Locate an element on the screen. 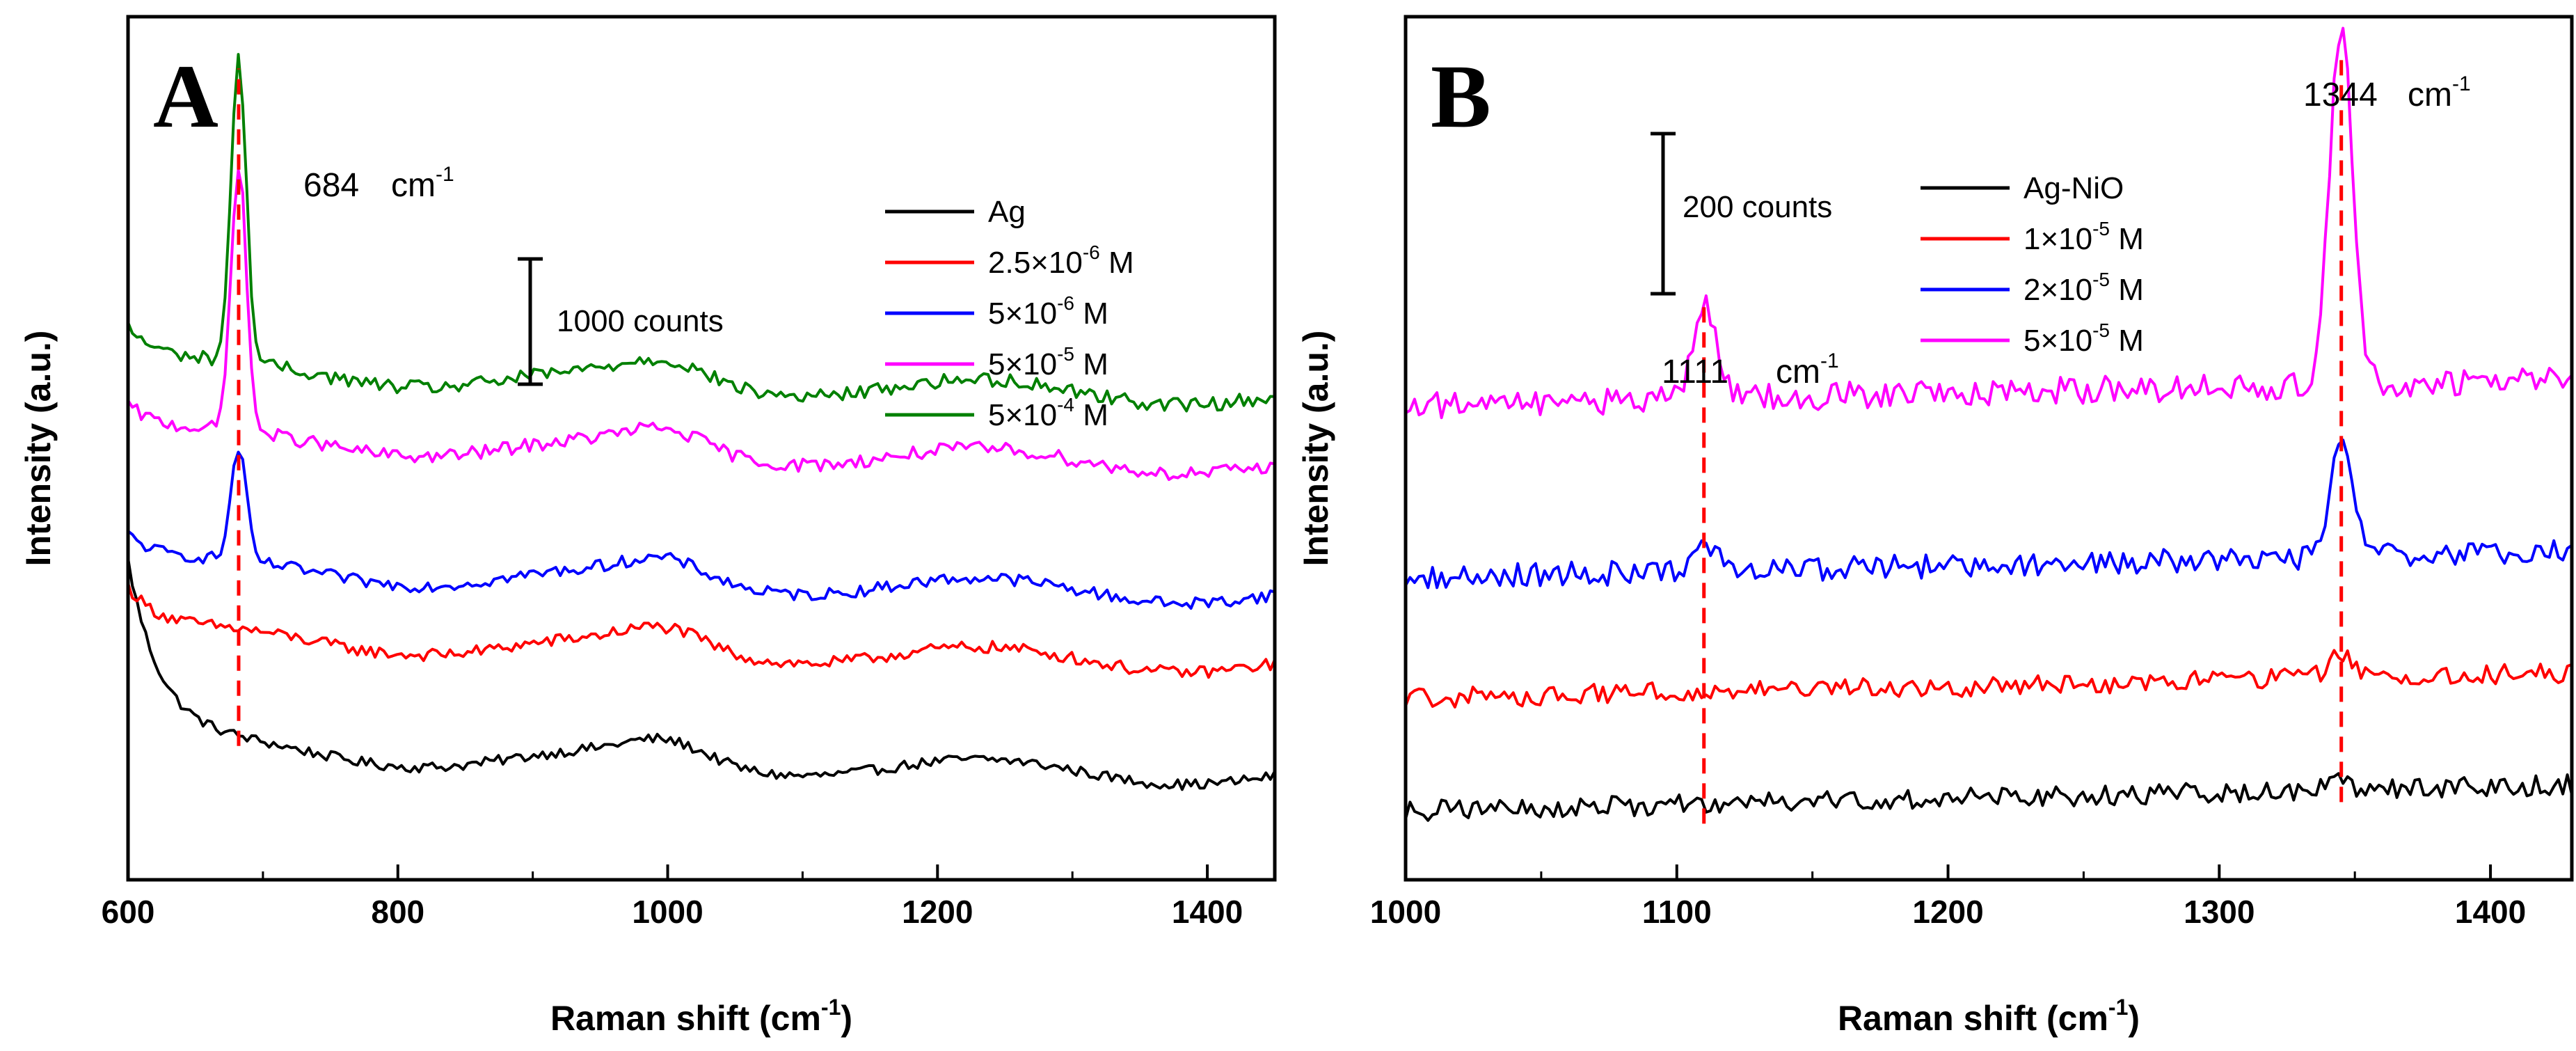 Image resolution: width=2576 pixels, height=1051 pixels. panel-a-x-axis-title: Raman shift (cm-1) is located at coordinates (701, 1016).